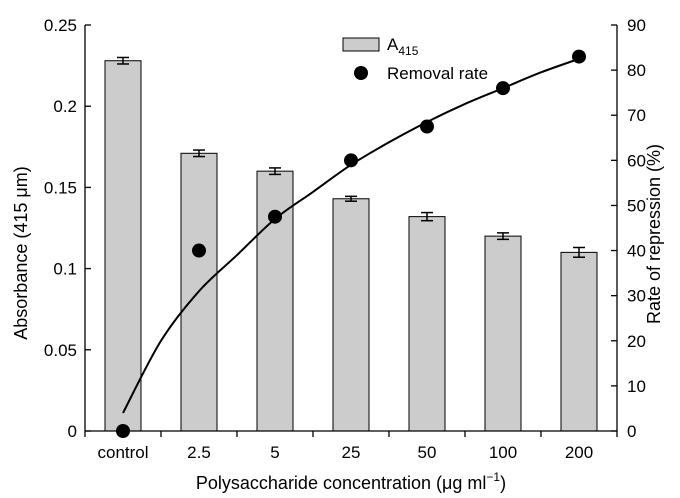 This screenshot has height=498, width=680. I want to click on x-axis-ticks: control 2.5 5 25 50 100 200, so click(351, 446).